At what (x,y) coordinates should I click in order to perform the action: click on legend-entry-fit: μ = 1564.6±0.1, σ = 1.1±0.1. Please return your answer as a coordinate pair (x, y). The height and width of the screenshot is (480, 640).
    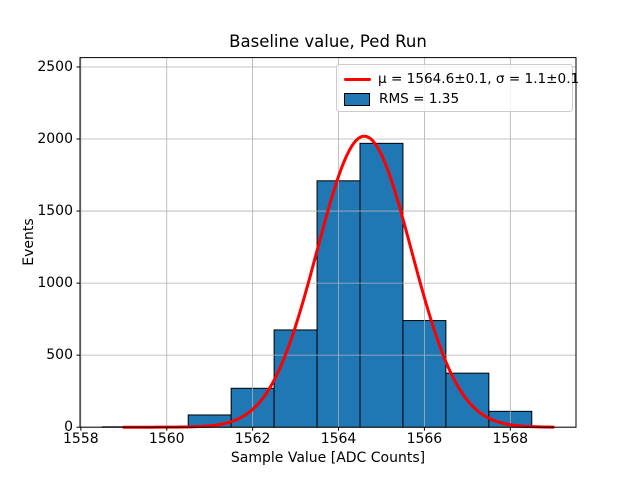
    Looking at the image, I should click on (461, 79).